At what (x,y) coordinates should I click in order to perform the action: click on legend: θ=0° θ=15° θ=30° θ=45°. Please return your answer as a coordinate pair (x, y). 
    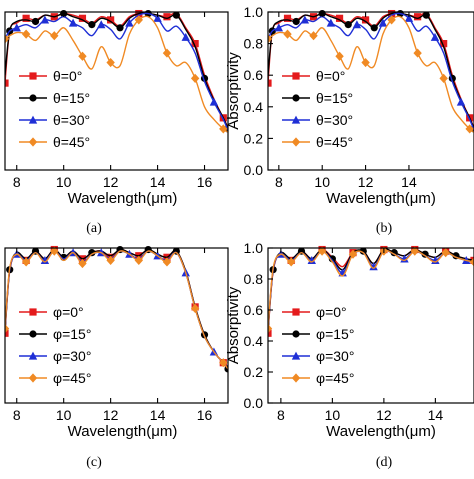
    Looking at the image, I should click on (54, 109).